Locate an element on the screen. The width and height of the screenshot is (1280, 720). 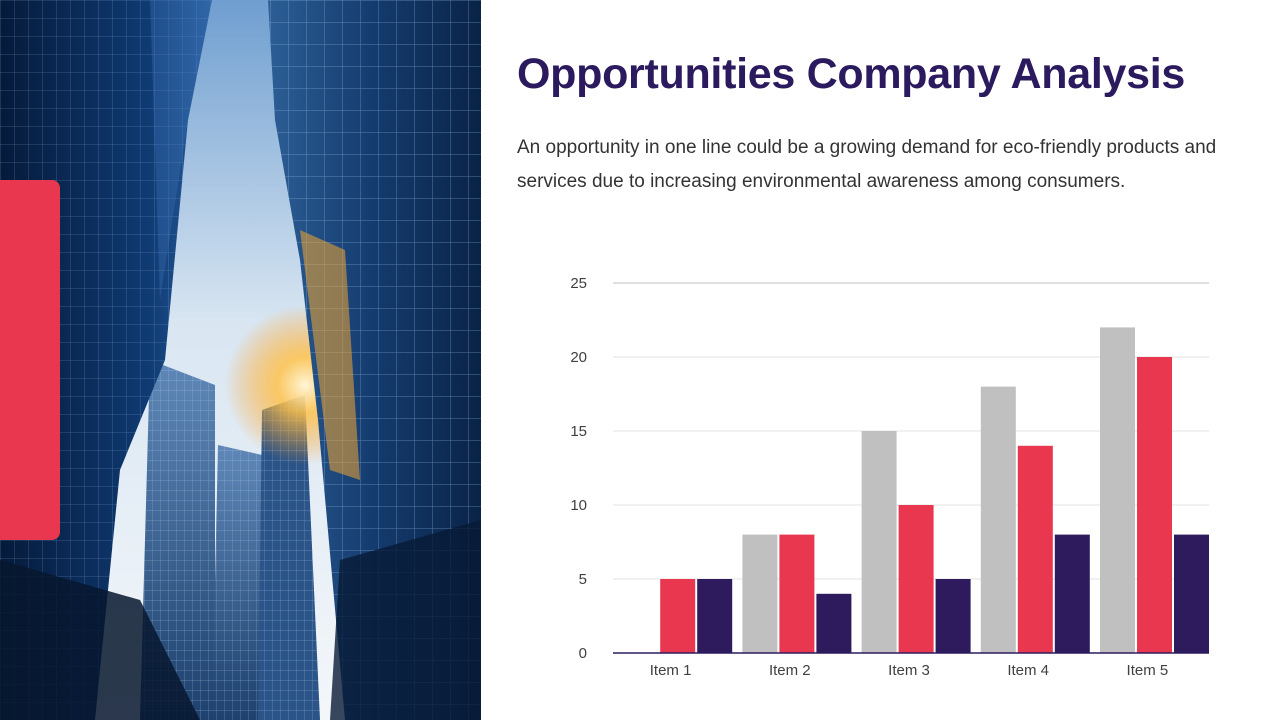
x-tick-label: Item 2 is located at coordinates (790, 670).